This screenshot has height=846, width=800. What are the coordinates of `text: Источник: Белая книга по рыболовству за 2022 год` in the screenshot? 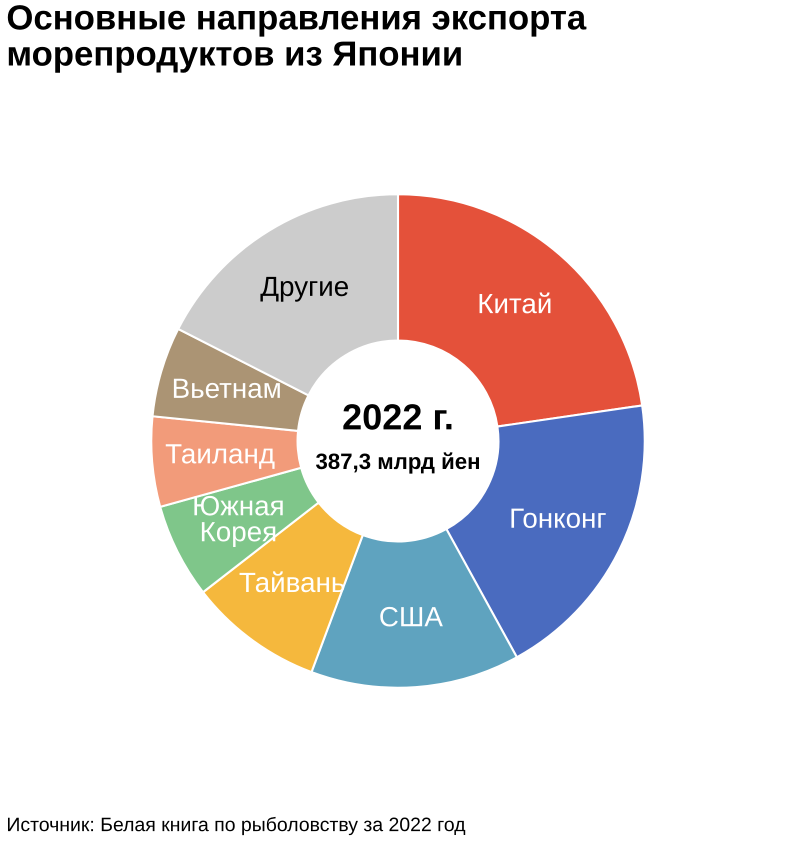 It's located at (237, 826).